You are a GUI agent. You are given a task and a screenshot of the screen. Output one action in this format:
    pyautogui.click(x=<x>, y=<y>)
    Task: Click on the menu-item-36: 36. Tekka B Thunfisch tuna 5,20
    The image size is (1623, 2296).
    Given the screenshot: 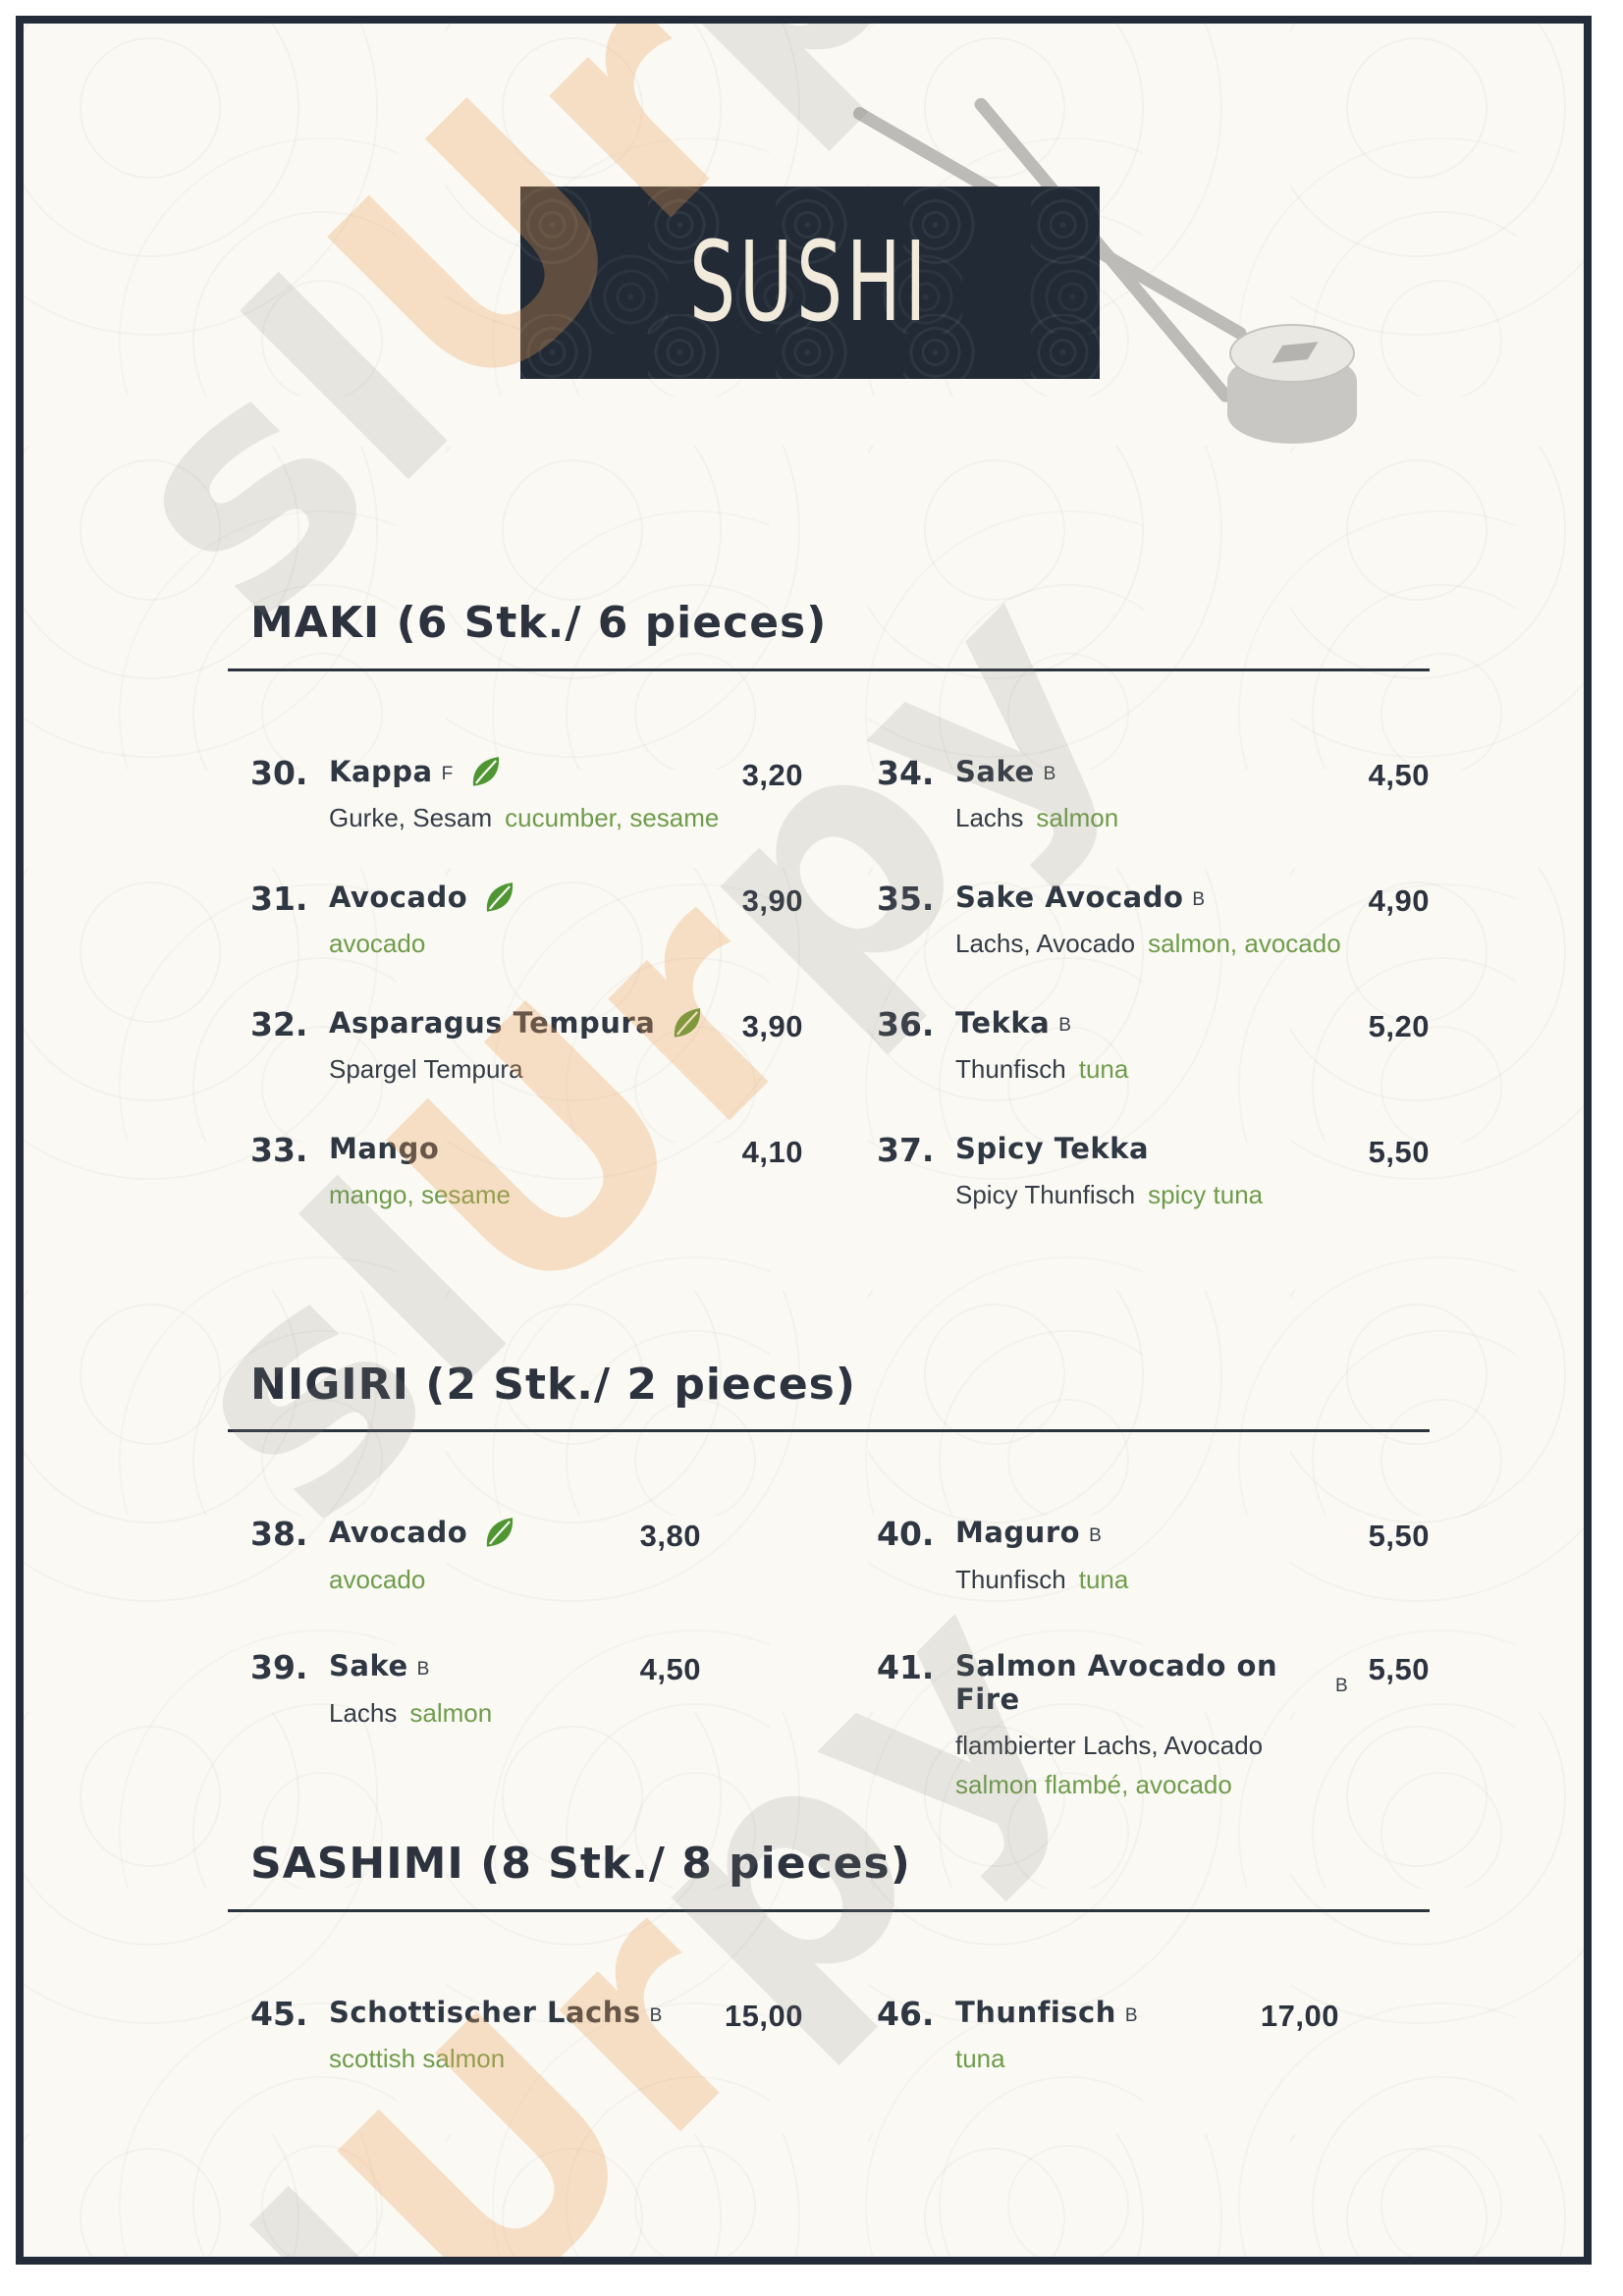 What is the action you would take?
    pyautogui.click(x=1153, y=1069)
    